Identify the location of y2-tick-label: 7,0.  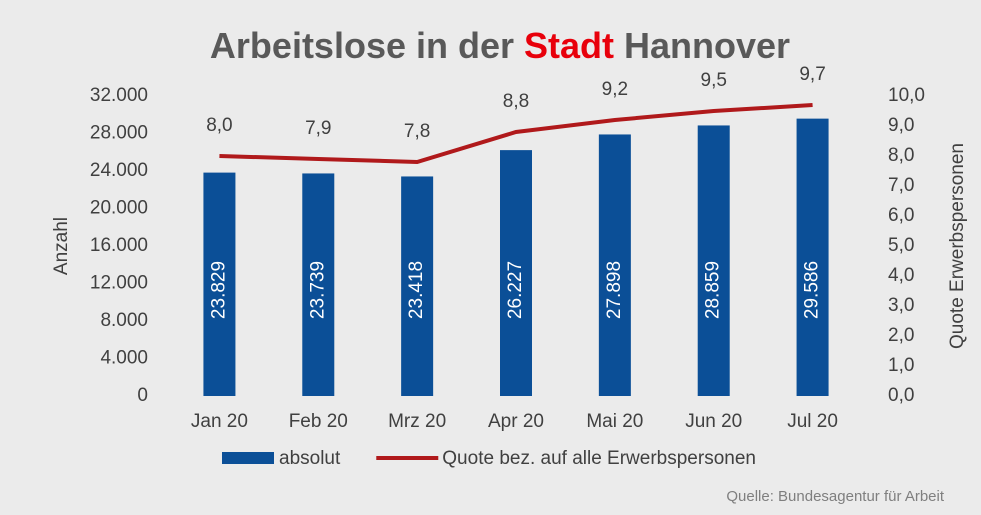
(901, 185).